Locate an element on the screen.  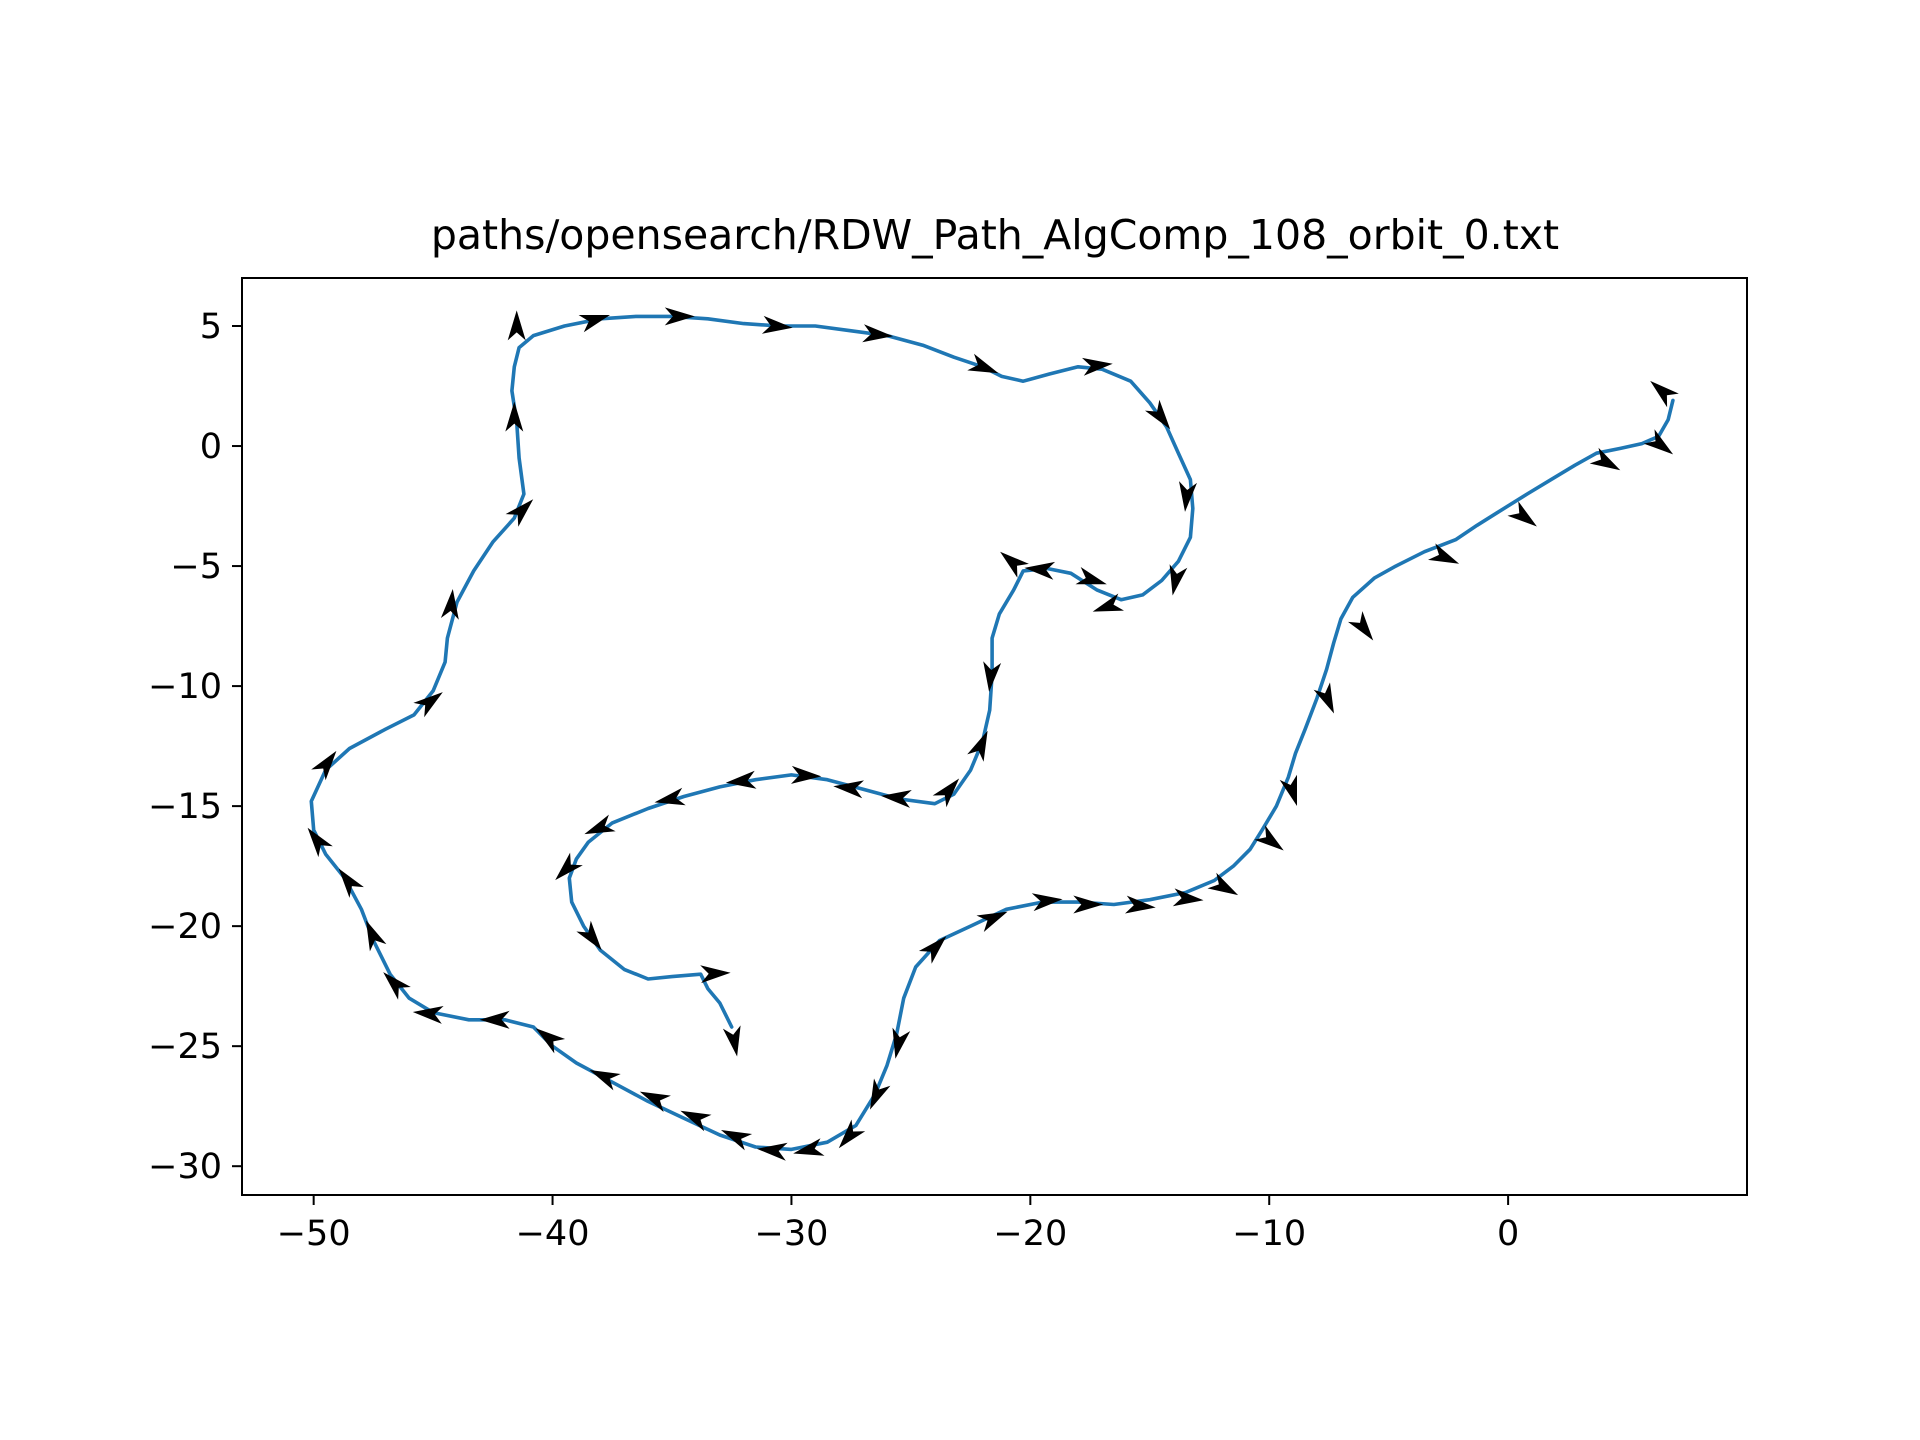
y-tick-label: 5 is located at coordinates (211, 327).